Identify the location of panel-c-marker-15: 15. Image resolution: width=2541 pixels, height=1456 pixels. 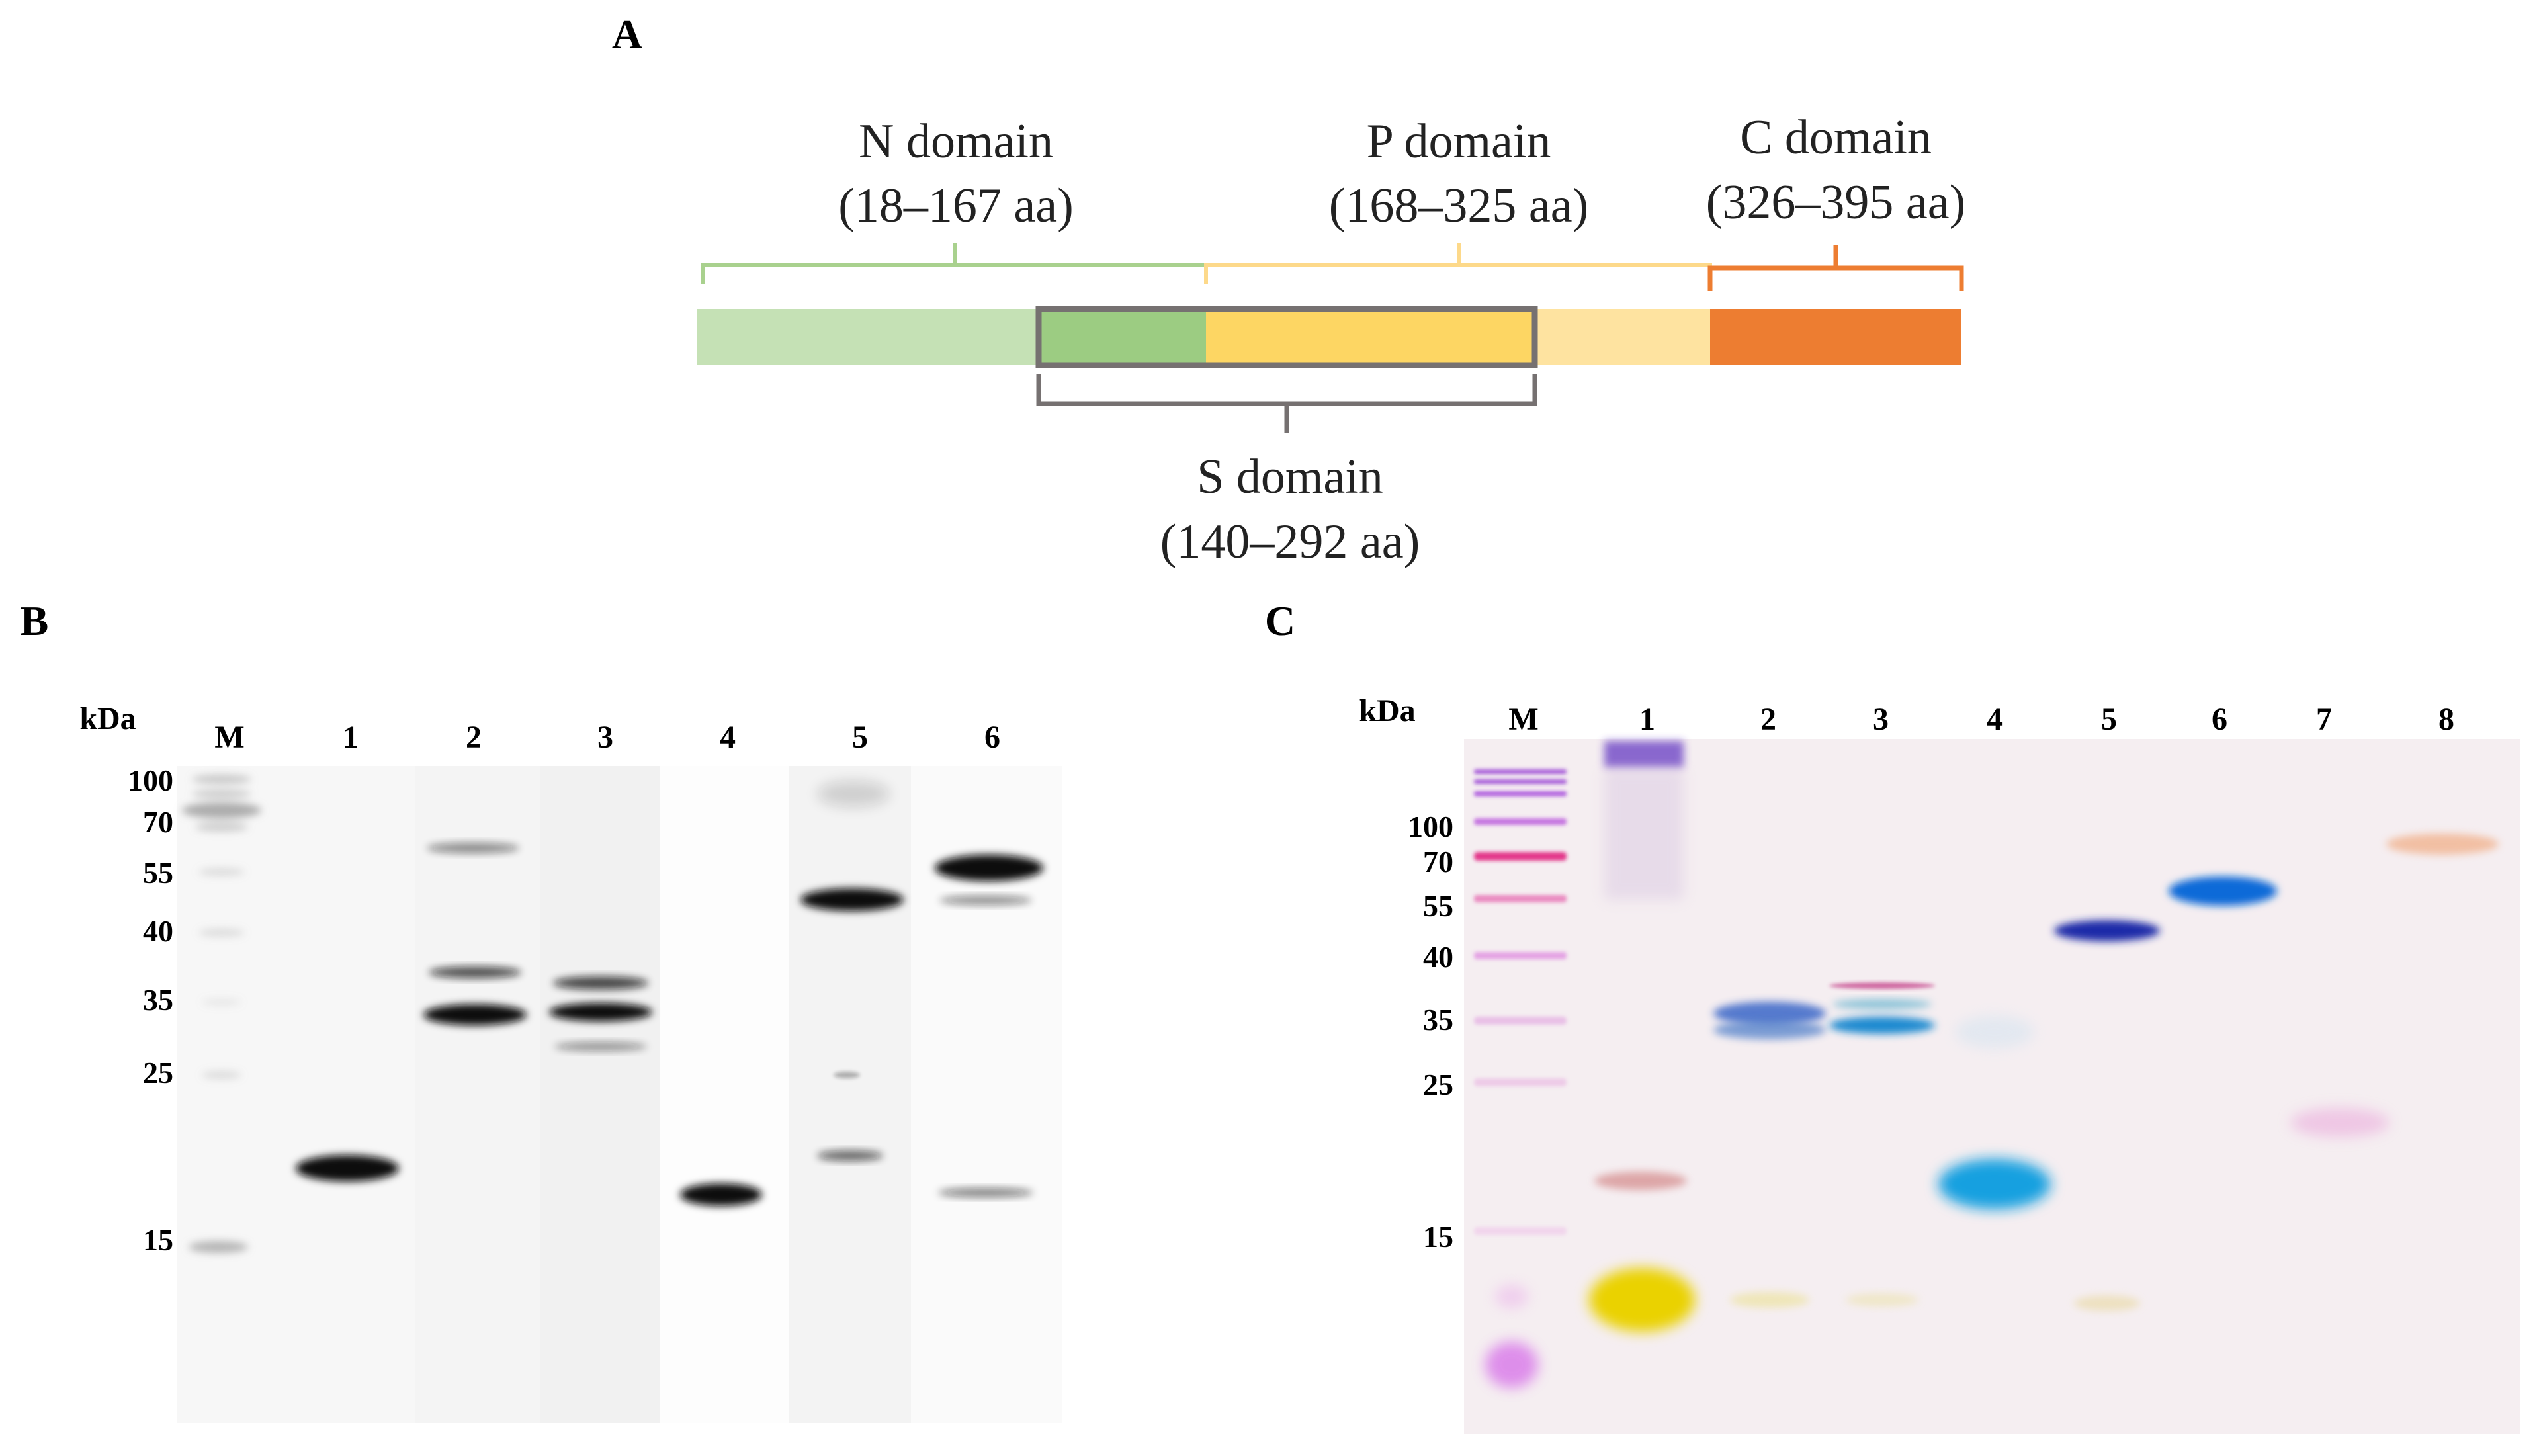
(1438, 1237).